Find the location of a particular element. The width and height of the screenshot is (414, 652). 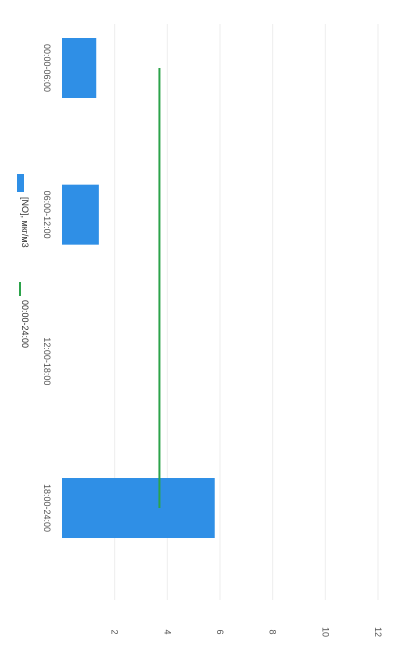

category-tick-label: 06:00-12:00 is located at coordinates (47, 215).